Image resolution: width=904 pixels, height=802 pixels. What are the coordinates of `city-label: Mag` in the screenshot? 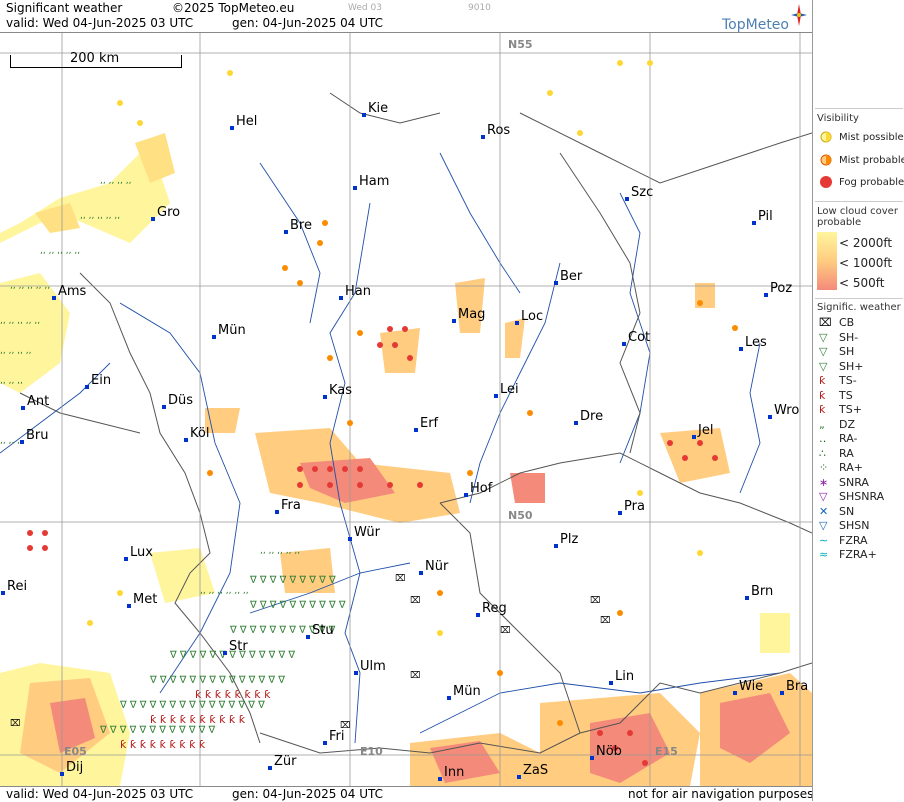 It's located at (468, 315).